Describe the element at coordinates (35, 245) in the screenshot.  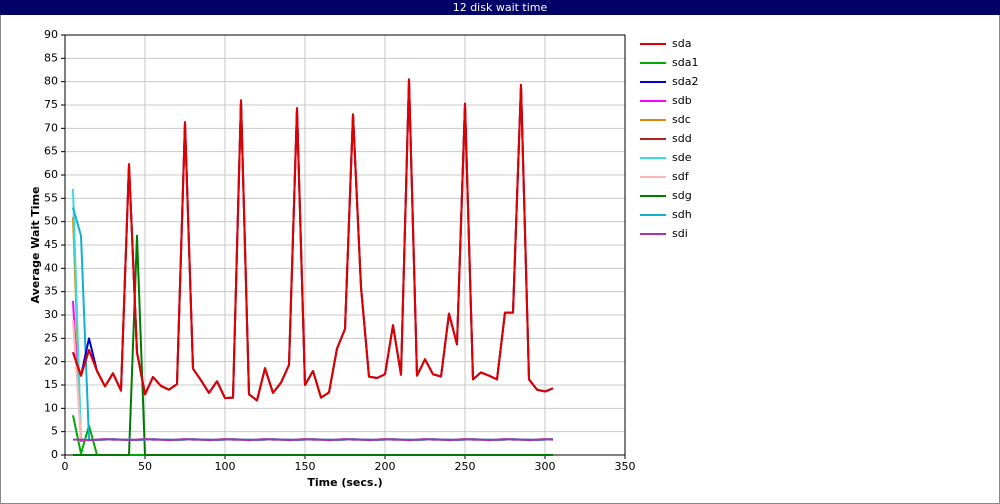
I see `y-axis-label: Average Wait Time` at that location.